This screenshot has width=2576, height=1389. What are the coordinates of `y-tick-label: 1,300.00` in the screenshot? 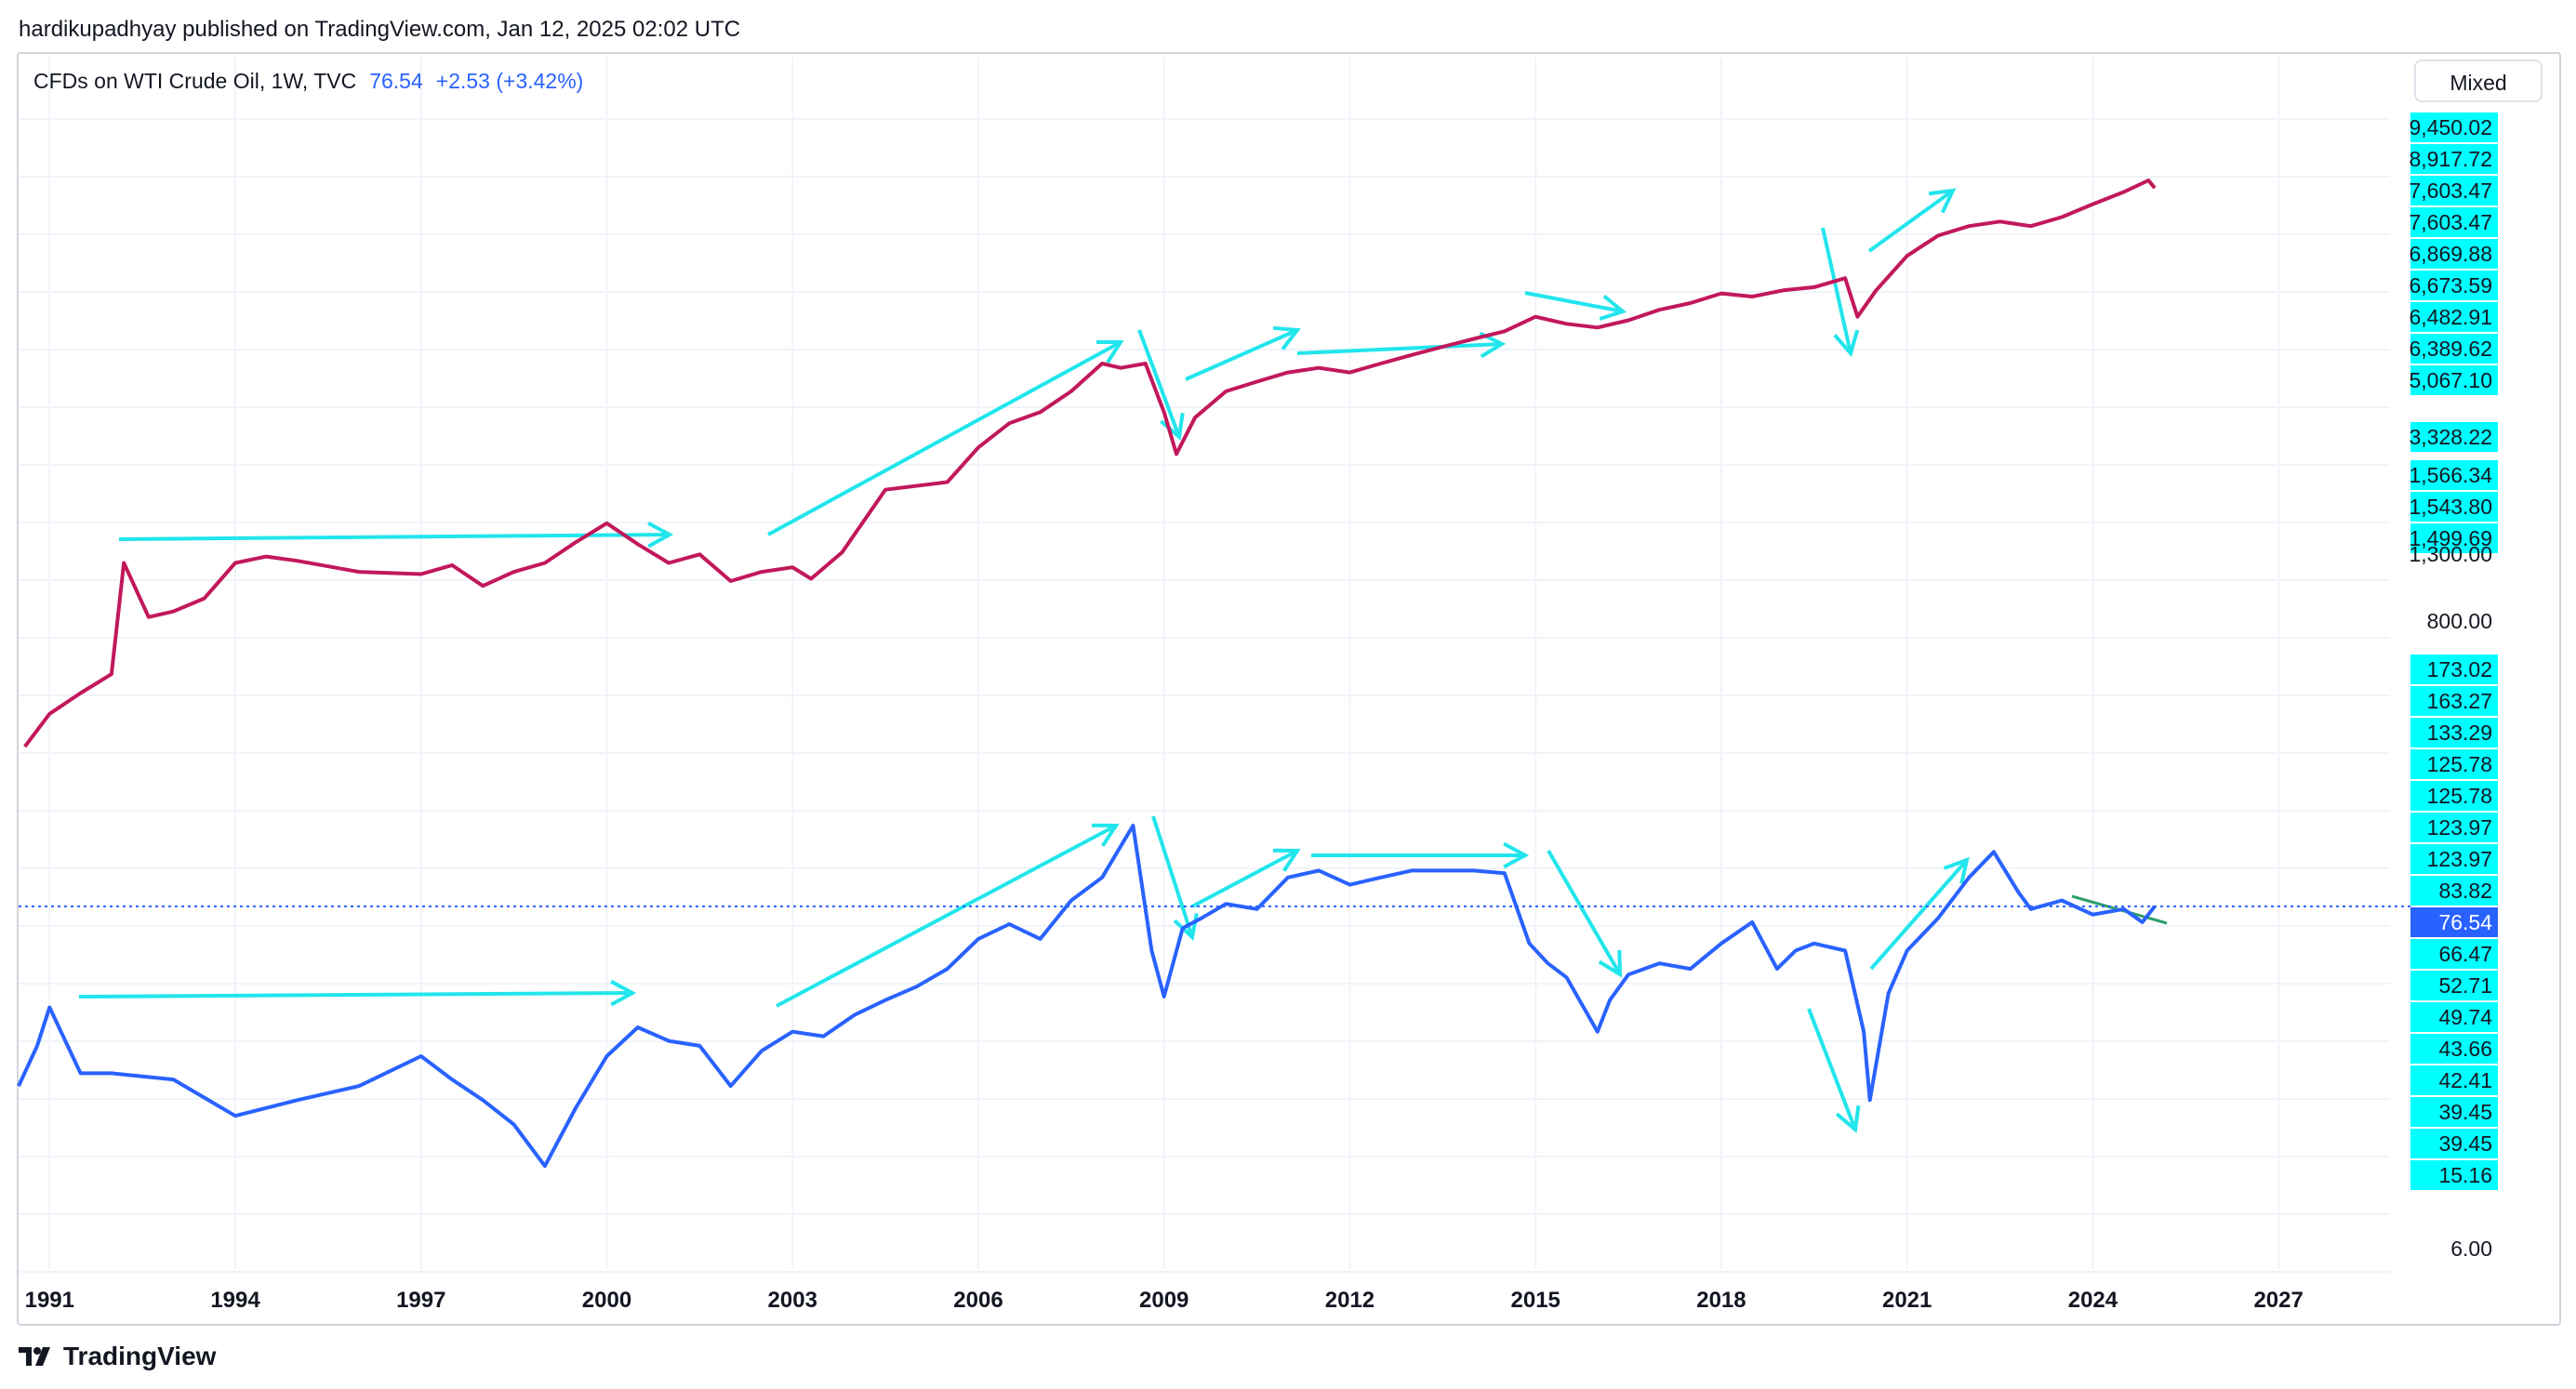 It's located at (2450, 554).